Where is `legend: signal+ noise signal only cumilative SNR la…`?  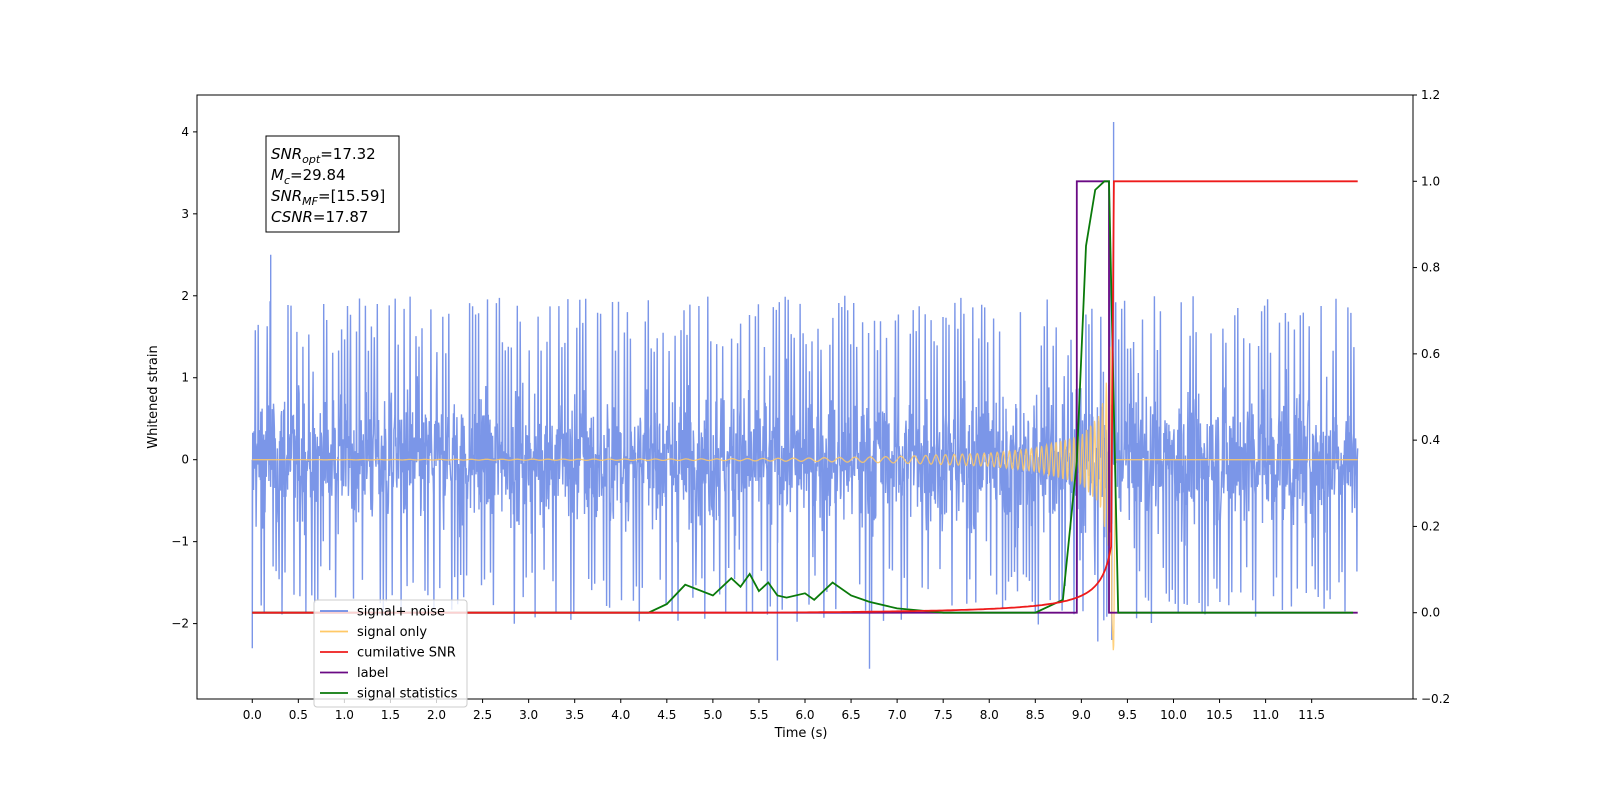 legend: signal+ noise signal only cumilative SNR la… is located at coordinates (390, 653).